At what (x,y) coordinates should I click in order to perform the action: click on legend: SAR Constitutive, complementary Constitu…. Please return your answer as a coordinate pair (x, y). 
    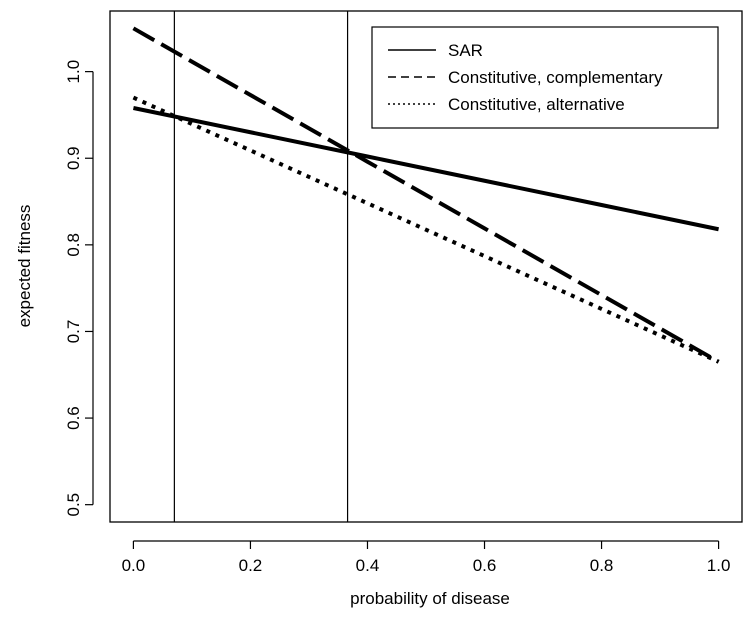
    Looking at the image, I should click on (545, 77).